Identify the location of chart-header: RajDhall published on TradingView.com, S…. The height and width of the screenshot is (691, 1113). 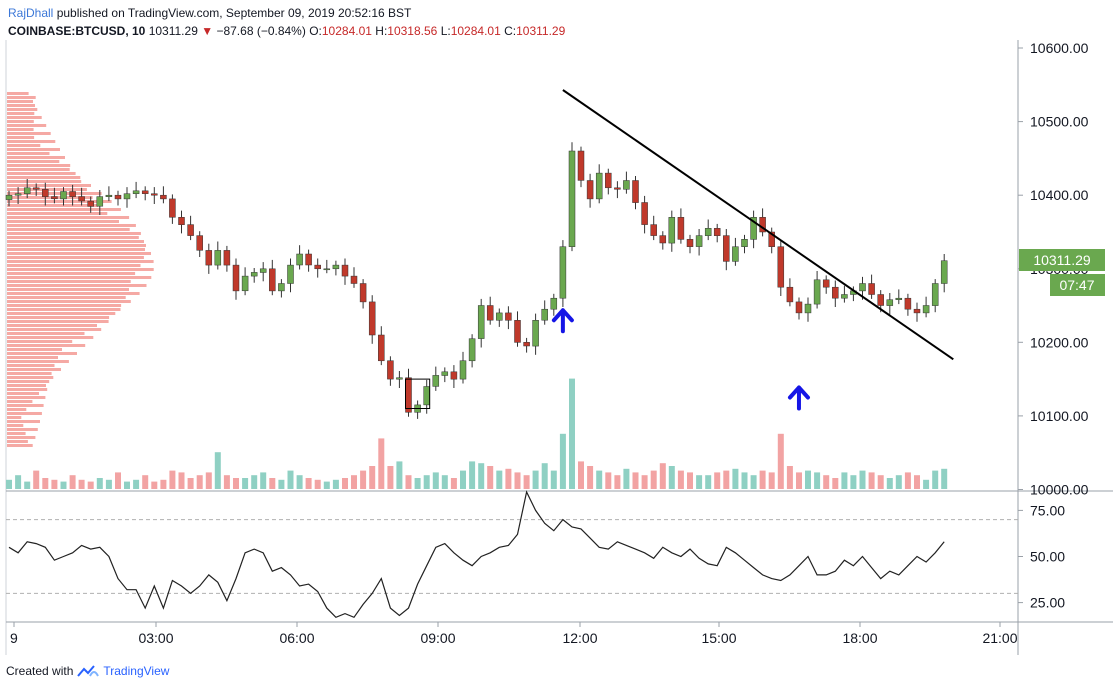
(286, 22).